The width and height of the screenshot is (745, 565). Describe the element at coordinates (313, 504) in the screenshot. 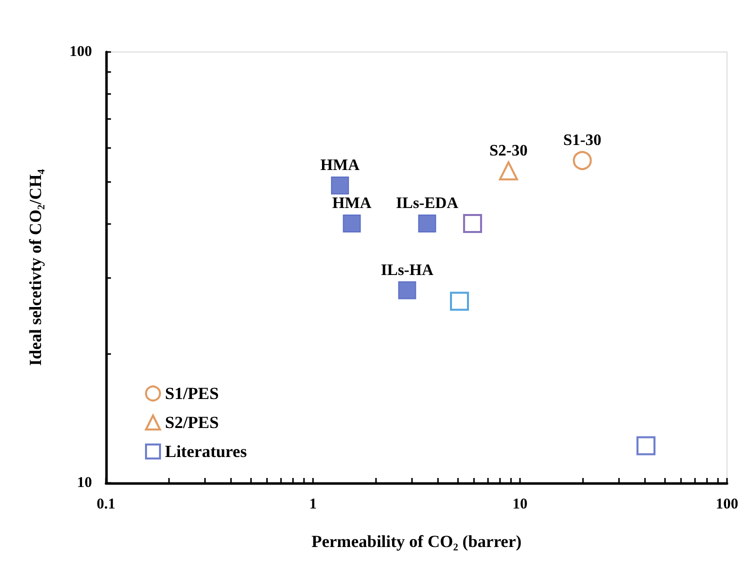

I see `x-tick-label: 1` at that location.